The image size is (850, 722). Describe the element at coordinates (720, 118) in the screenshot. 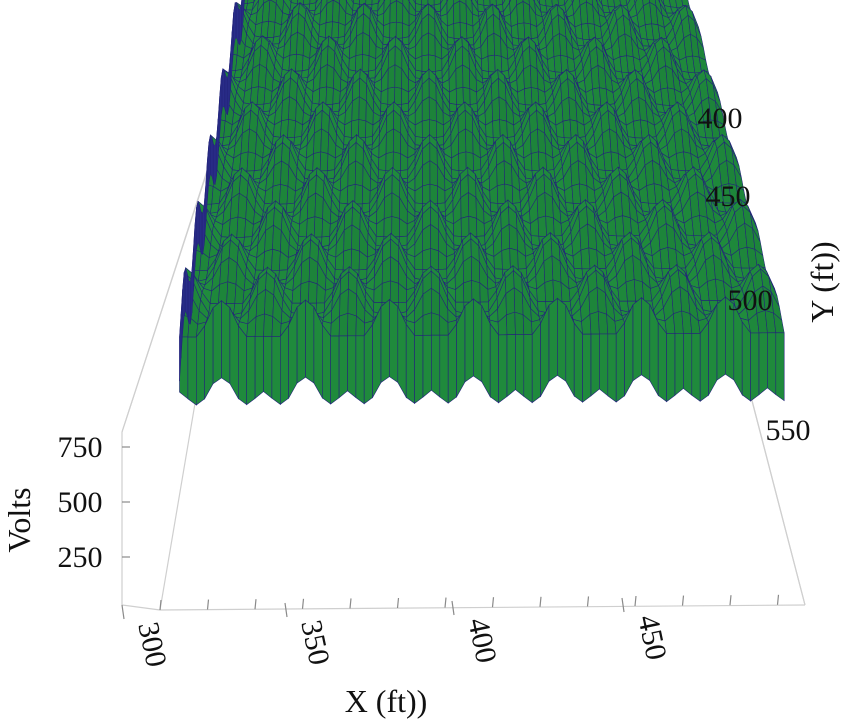

I see `y-tick-label: 400` at that location.